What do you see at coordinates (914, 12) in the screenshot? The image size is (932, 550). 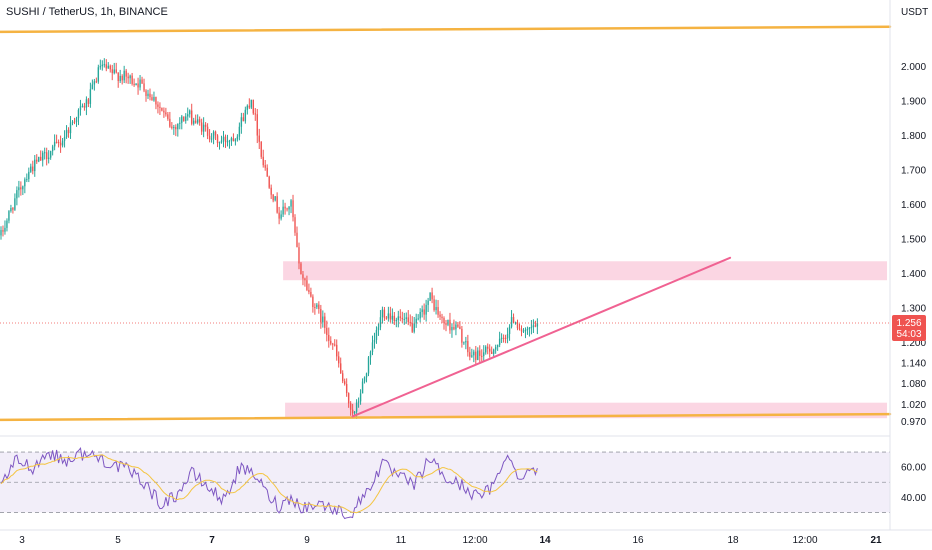 I see `currency-label: USDT` at bounding box center [914, 12].